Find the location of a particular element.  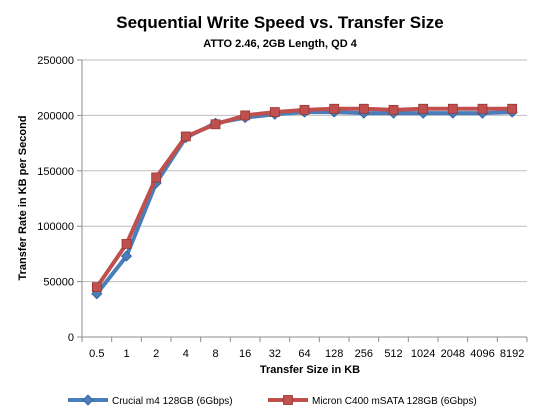

legend-label: Crucial m4 128GB (6Gbps) is located at coordinates (172, 401).